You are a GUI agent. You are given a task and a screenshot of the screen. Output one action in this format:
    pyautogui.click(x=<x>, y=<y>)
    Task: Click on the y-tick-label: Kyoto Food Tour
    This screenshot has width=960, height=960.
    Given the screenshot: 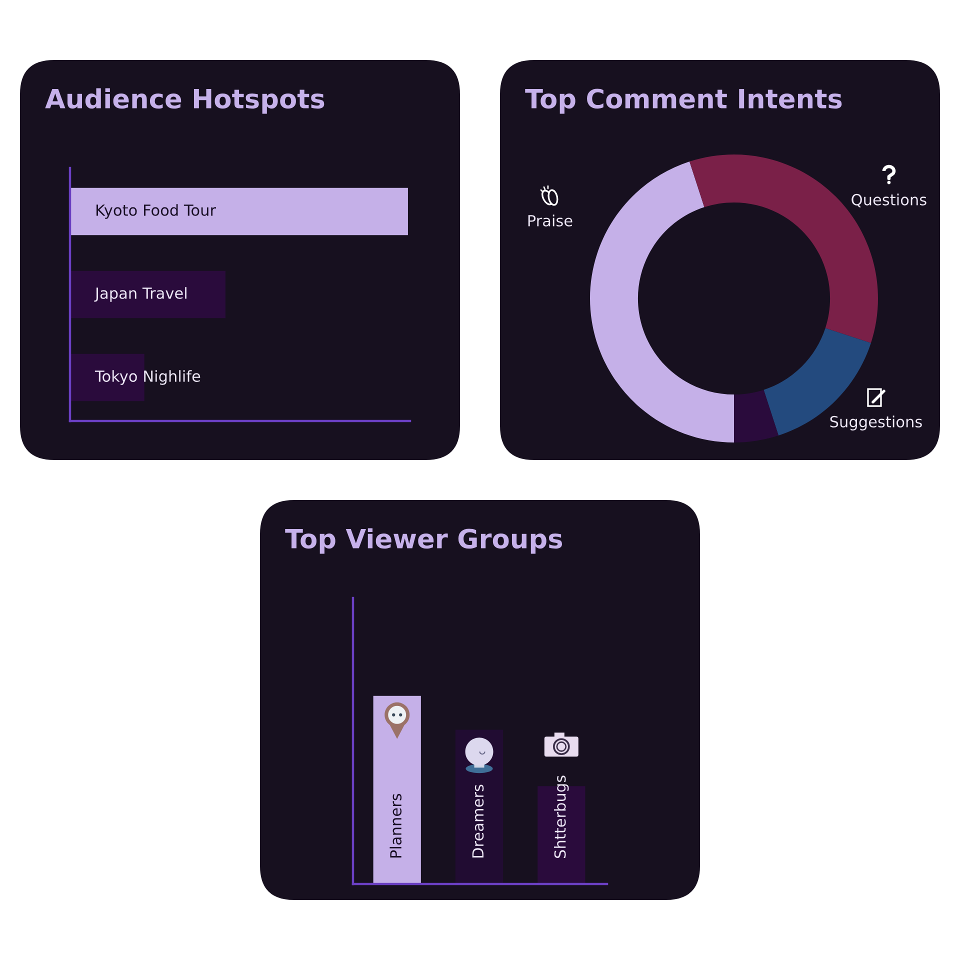 What is the action you would take?
    pyautogui.click(x=156, y=211)
    